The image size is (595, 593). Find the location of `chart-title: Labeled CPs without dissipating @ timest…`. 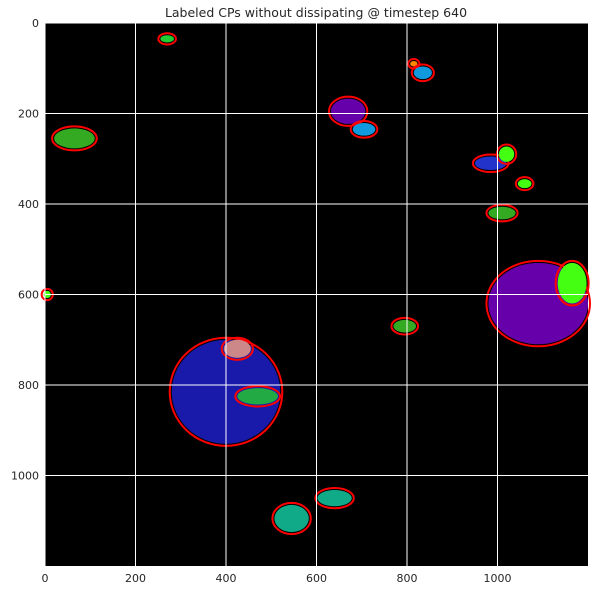

chart-title: Labeled CPs without dissipating @ timest… is located at coordinates (316, 12).